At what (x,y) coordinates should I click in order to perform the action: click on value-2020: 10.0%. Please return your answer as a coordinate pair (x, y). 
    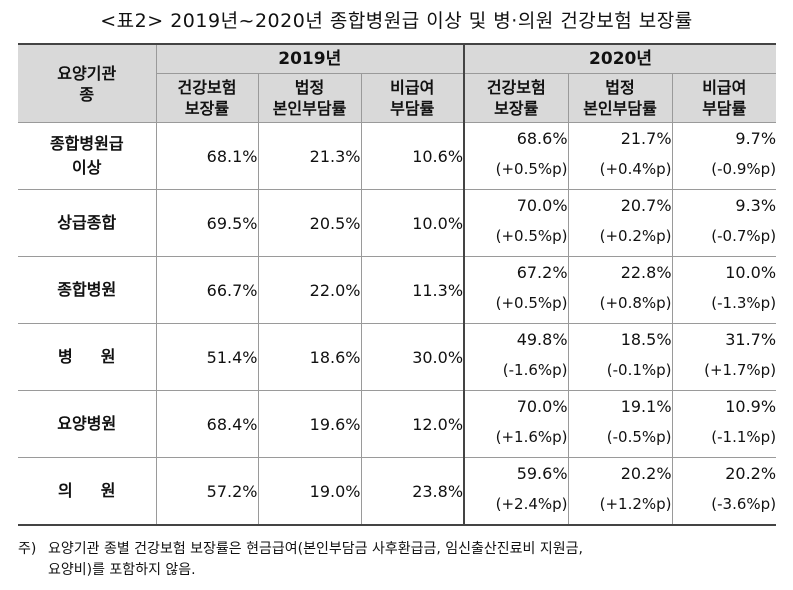
    Looking at the image, I should click on (751, 272).